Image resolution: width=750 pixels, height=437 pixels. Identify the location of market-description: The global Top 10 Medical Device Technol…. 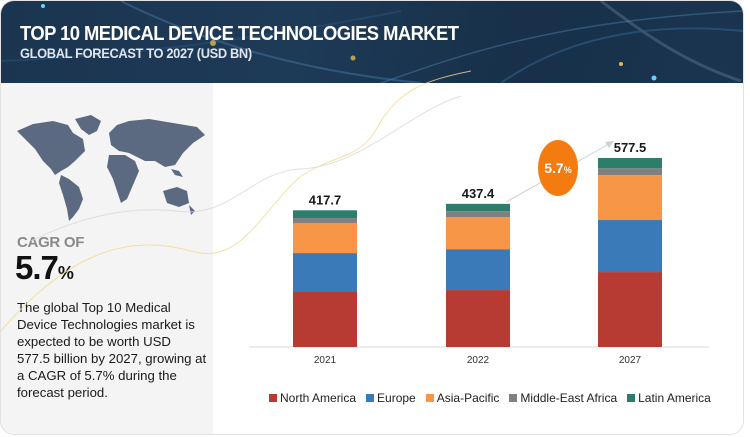
(112, 350).